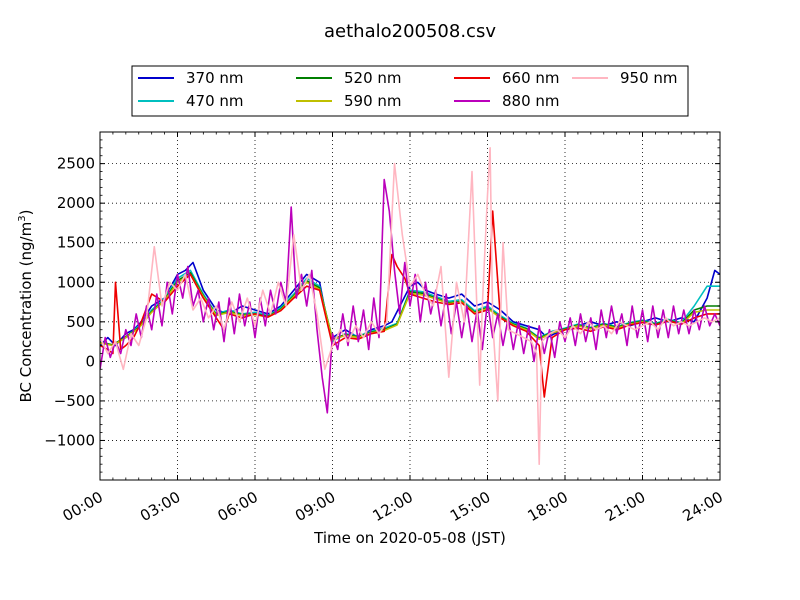 The image size is (800, 600). I want to click on x-tick-label: 18:00, so click(548, 506).